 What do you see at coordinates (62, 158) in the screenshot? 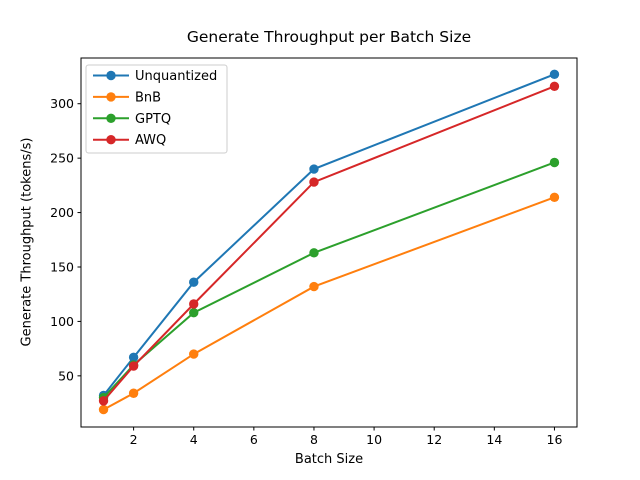
I see `y-tick-label: 250` at bounding box center [62, 158].